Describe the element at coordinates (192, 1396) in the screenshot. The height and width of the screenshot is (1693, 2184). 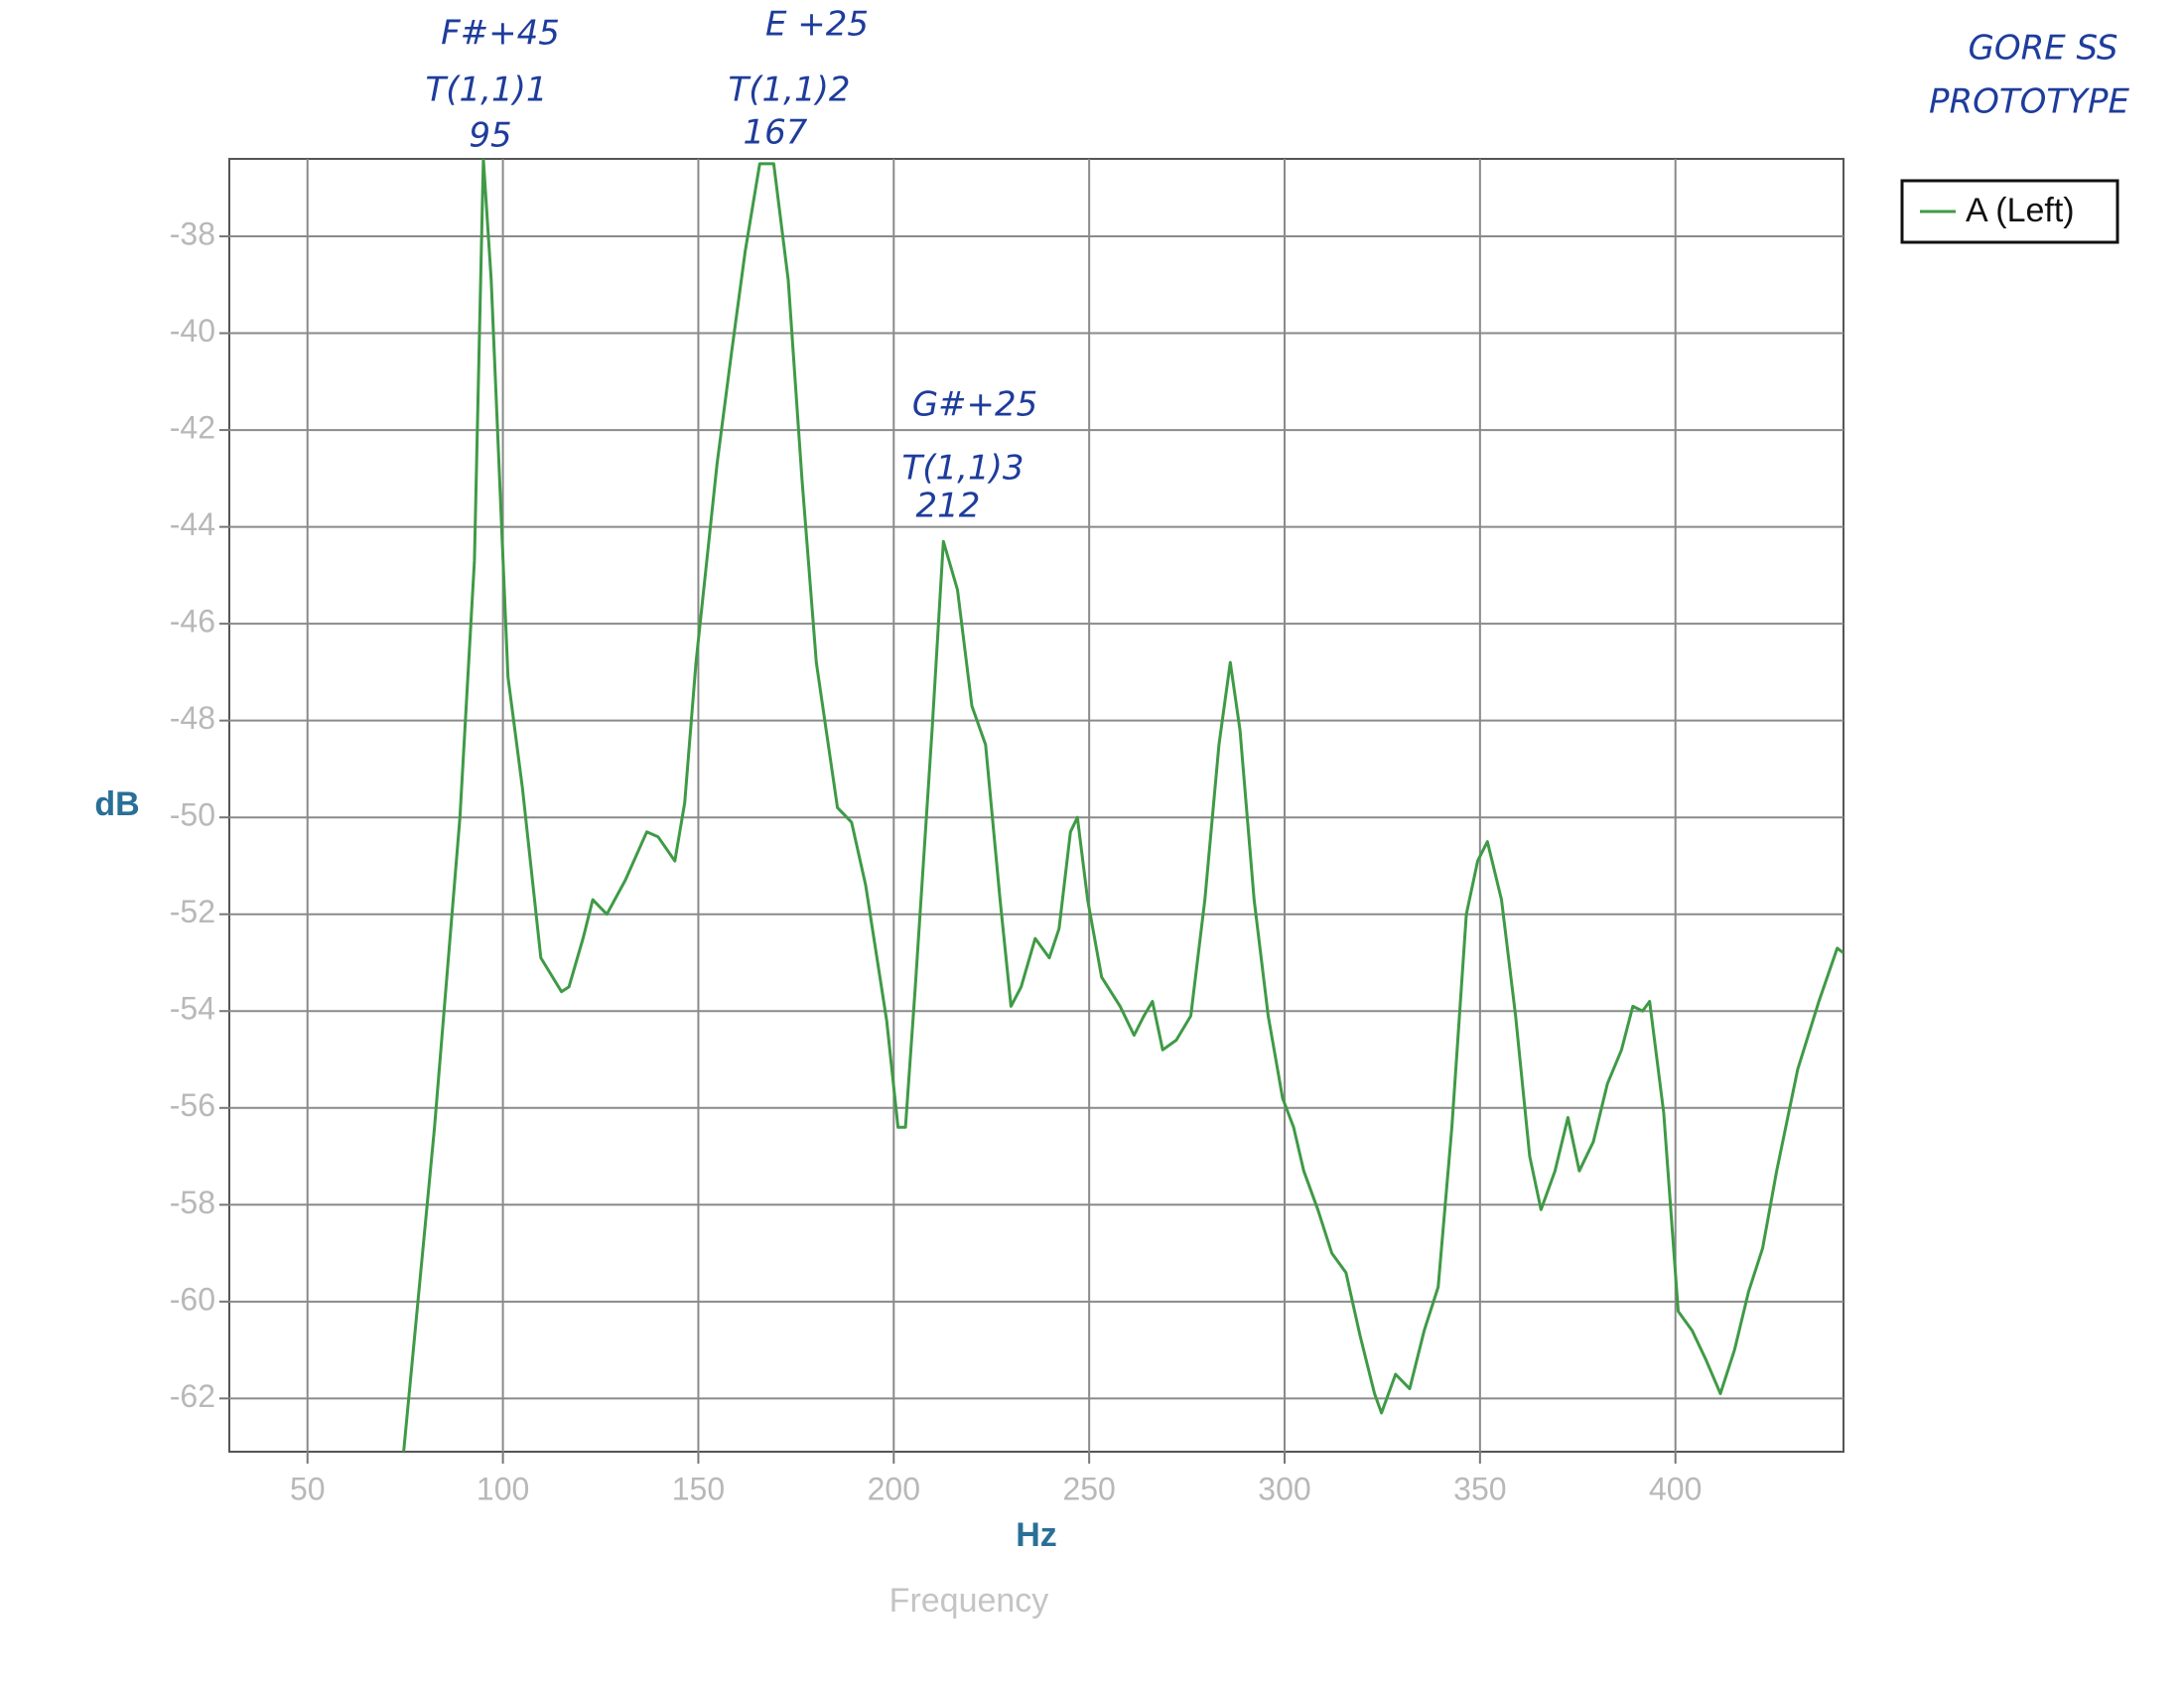
I see `y-tick-label: -62` at that location.